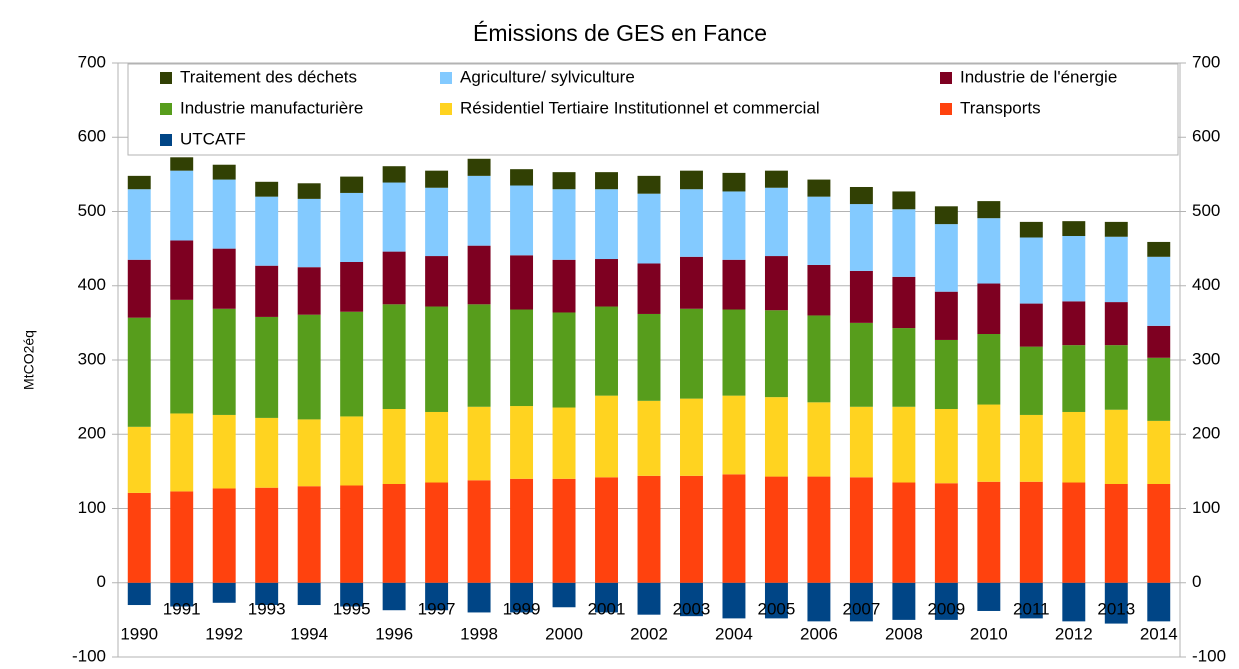 The height and width of the screenshot is (669, 1239). What do you see at coordinates (861, 608) in the screenshot?
I see `x-tick-label: 2007` at bounding box center [861, 608].